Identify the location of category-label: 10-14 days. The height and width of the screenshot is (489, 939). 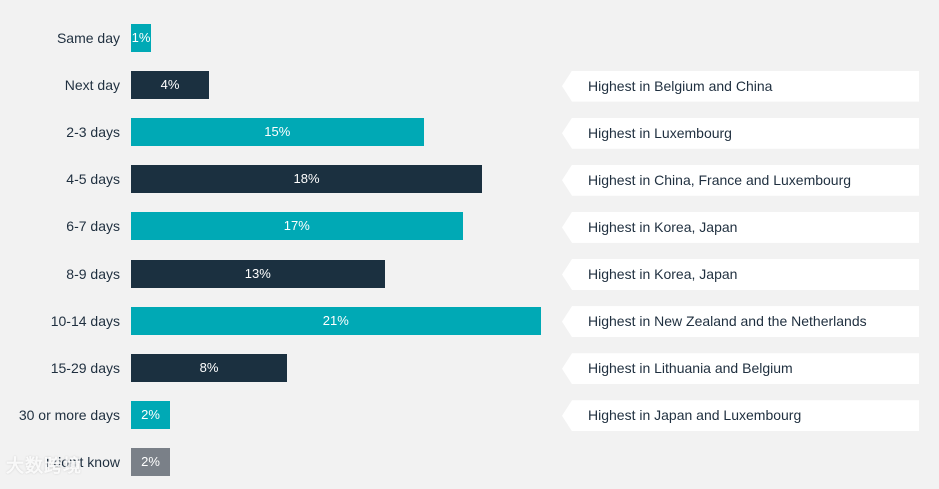
(85, 320).